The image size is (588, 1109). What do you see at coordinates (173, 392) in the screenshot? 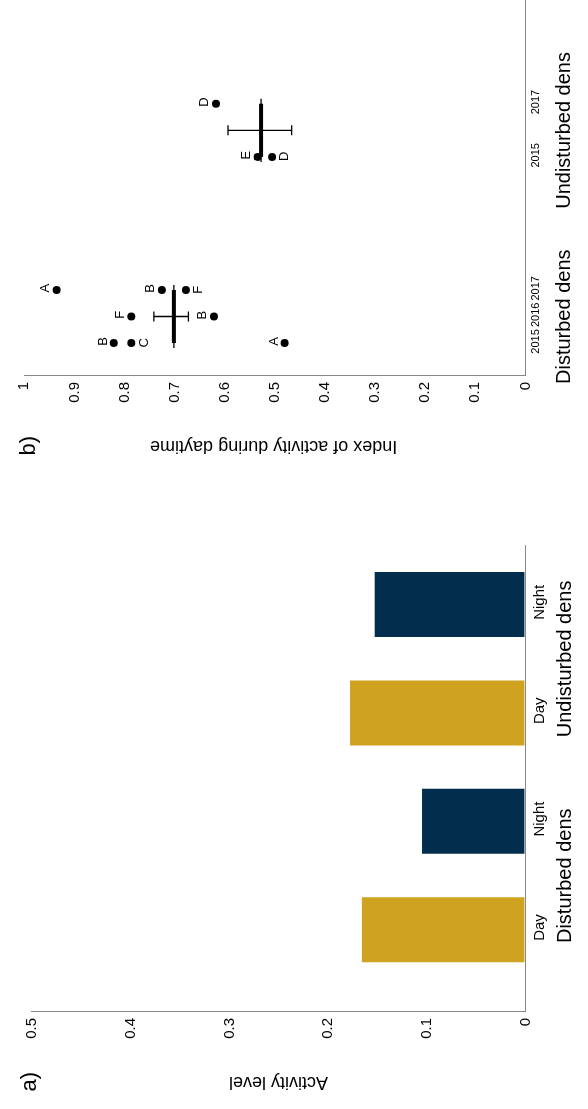
I see `x-tick-label: 0.7` at bounding box center [173, 392].